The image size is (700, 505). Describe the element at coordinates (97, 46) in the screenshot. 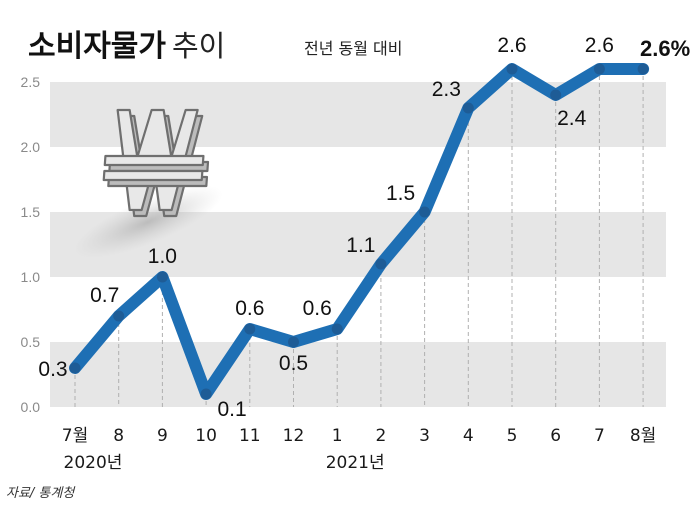

I see `title-main: 소비자물가` at that location.